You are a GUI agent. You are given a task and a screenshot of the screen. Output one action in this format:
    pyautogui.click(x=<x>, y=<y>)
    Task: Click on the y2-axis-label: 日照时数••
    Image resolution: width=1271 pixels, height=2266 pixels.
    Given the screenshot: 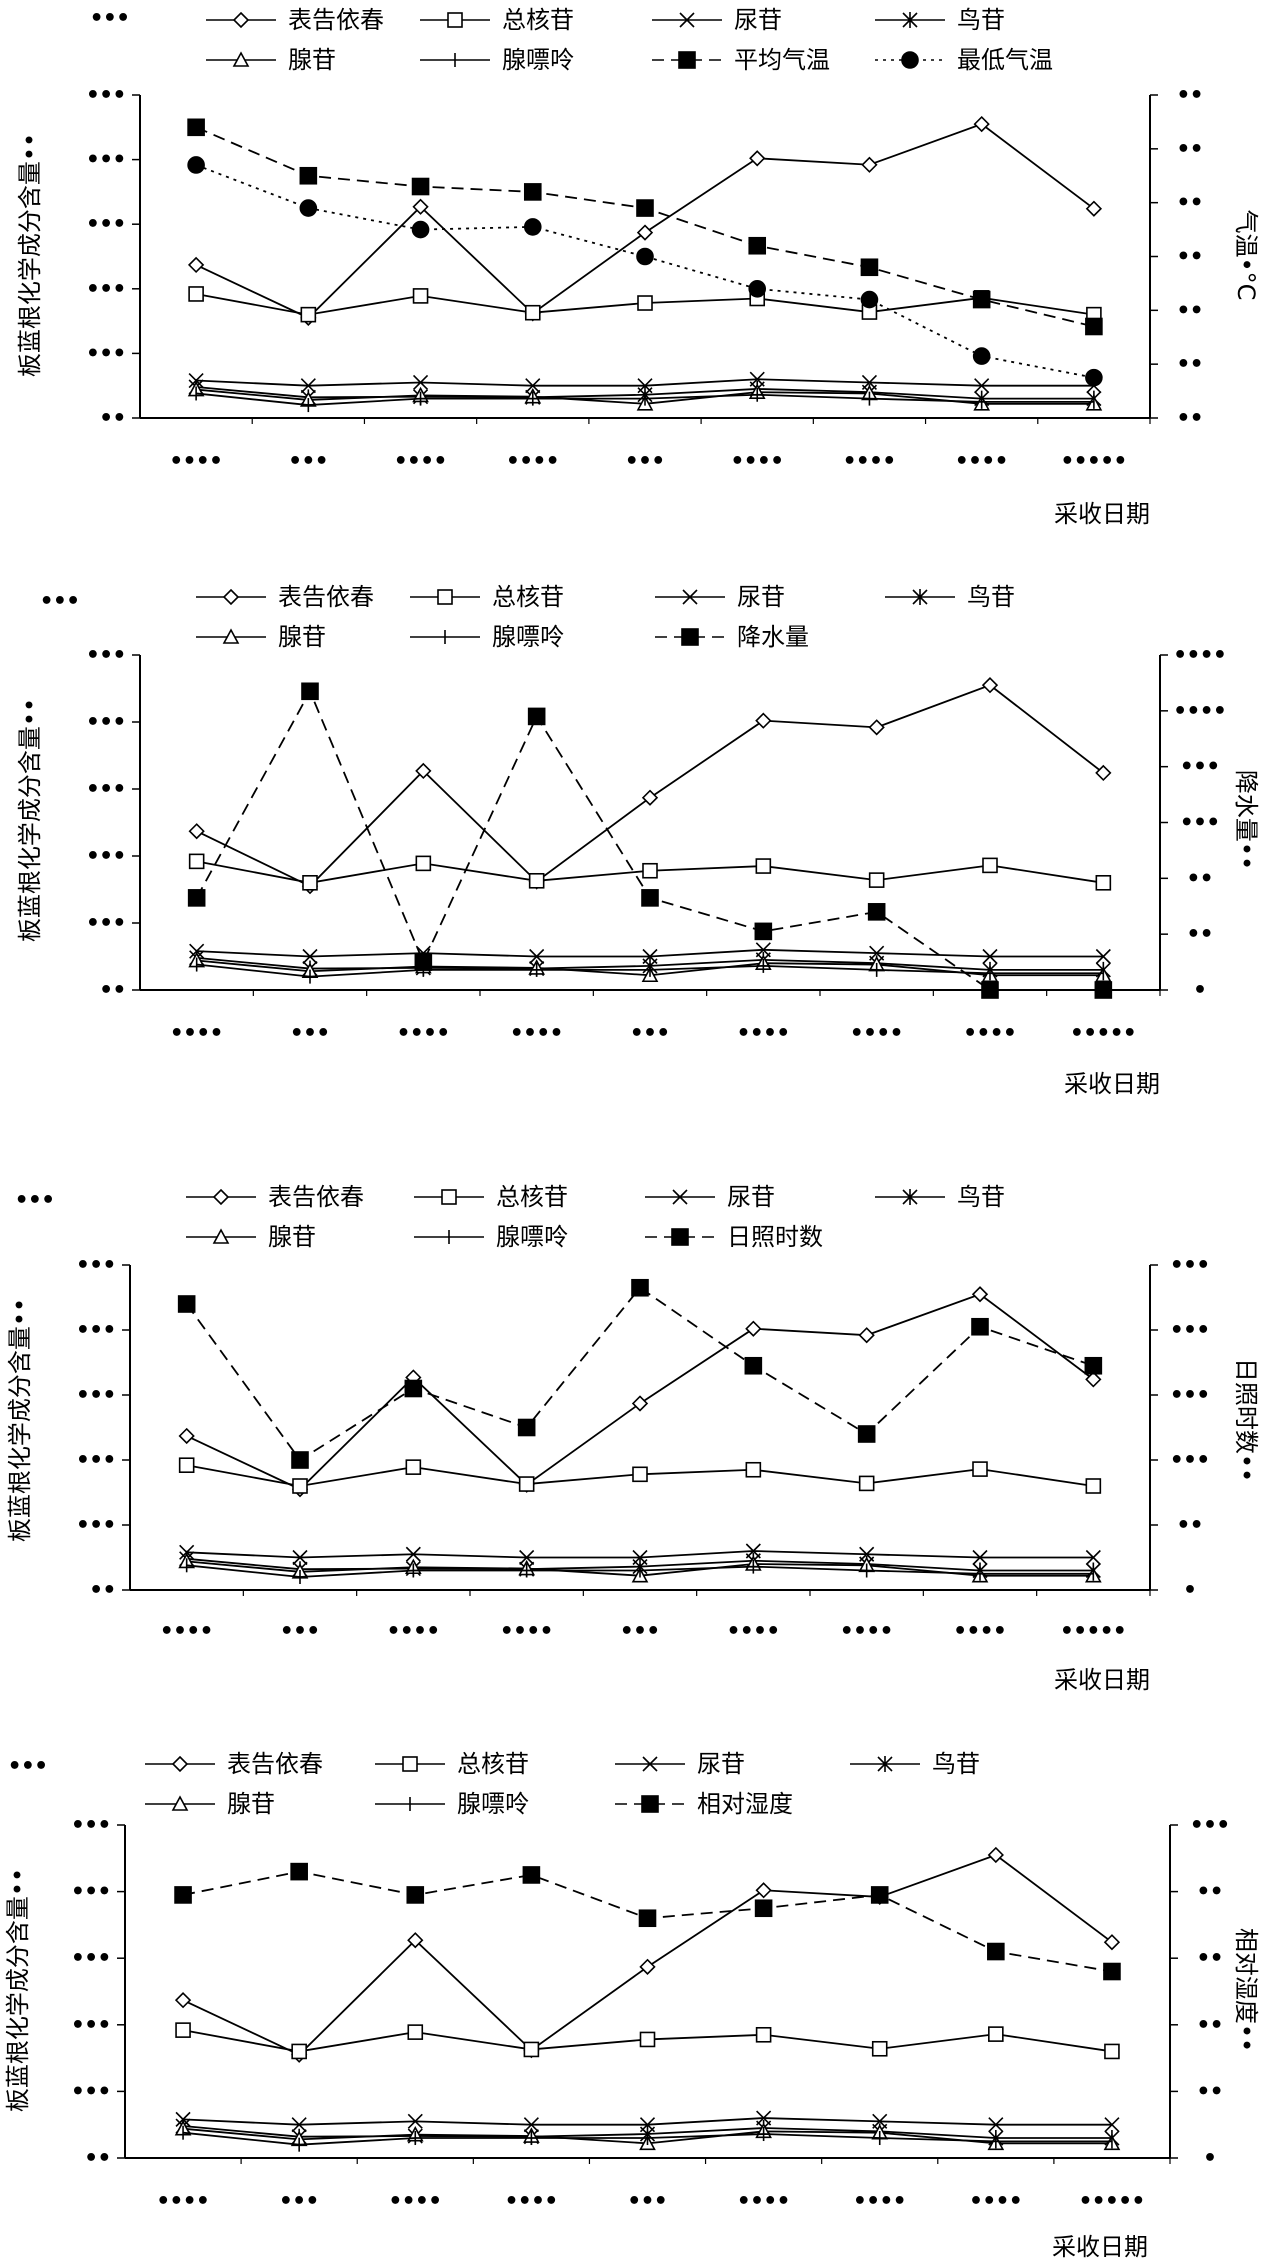 What is the action you would take?
    pyautogui.click(x=1246, y=1420)
    